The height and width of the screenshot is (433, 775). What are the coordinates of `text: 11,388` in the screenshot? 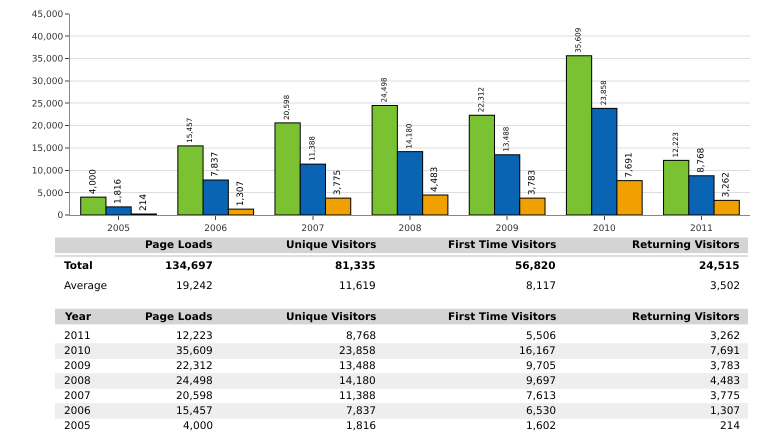 It's located at (357, 396).